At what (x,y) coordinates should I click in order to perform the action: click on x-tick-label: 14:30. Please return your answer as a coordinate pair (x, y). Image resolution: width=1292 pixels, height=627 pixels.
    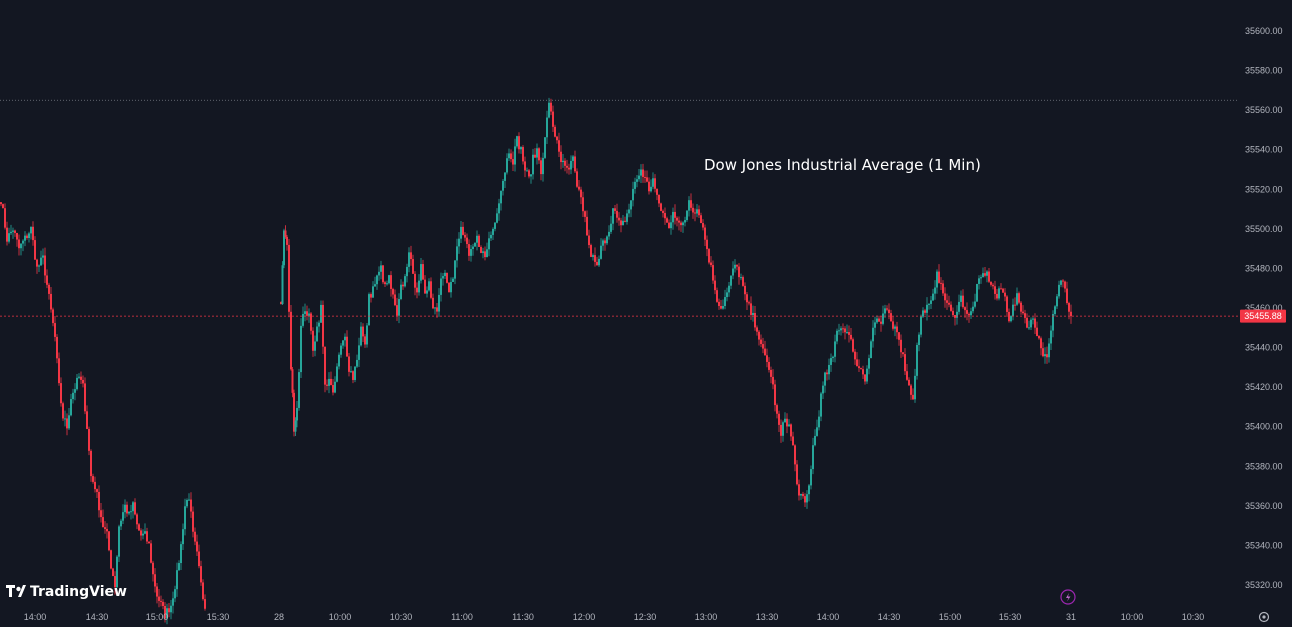
    Looking at the image, I should click on (97, 617).